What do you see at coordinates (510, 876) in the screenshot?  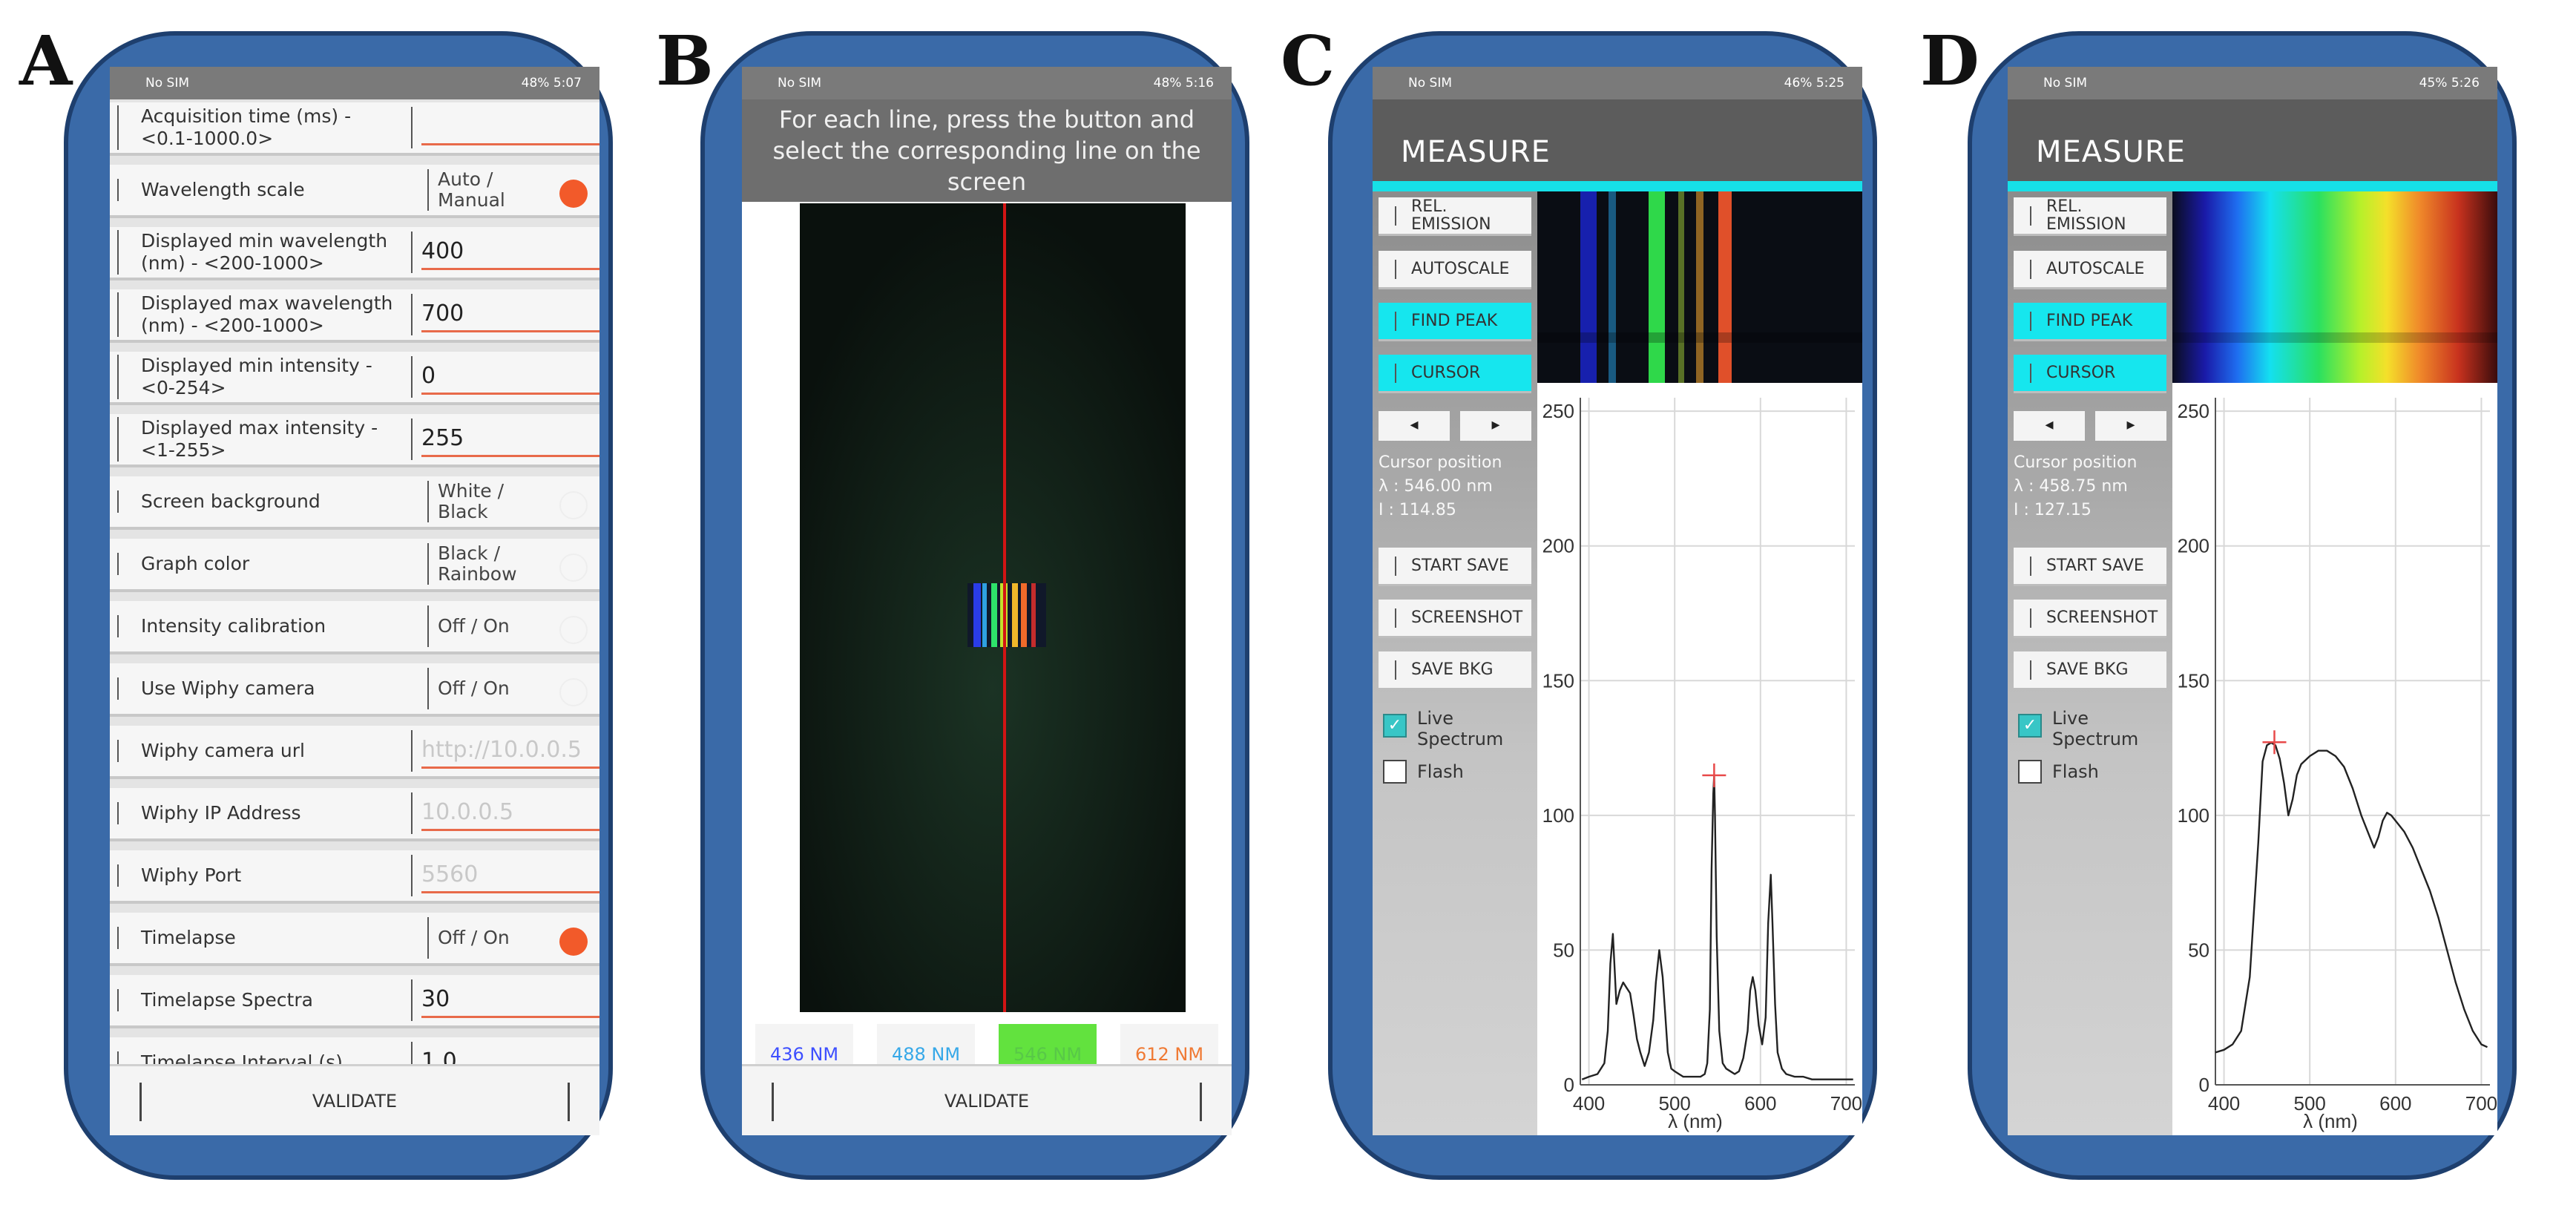 I see `setting-input: 5560` at bounding box center [510, 876].